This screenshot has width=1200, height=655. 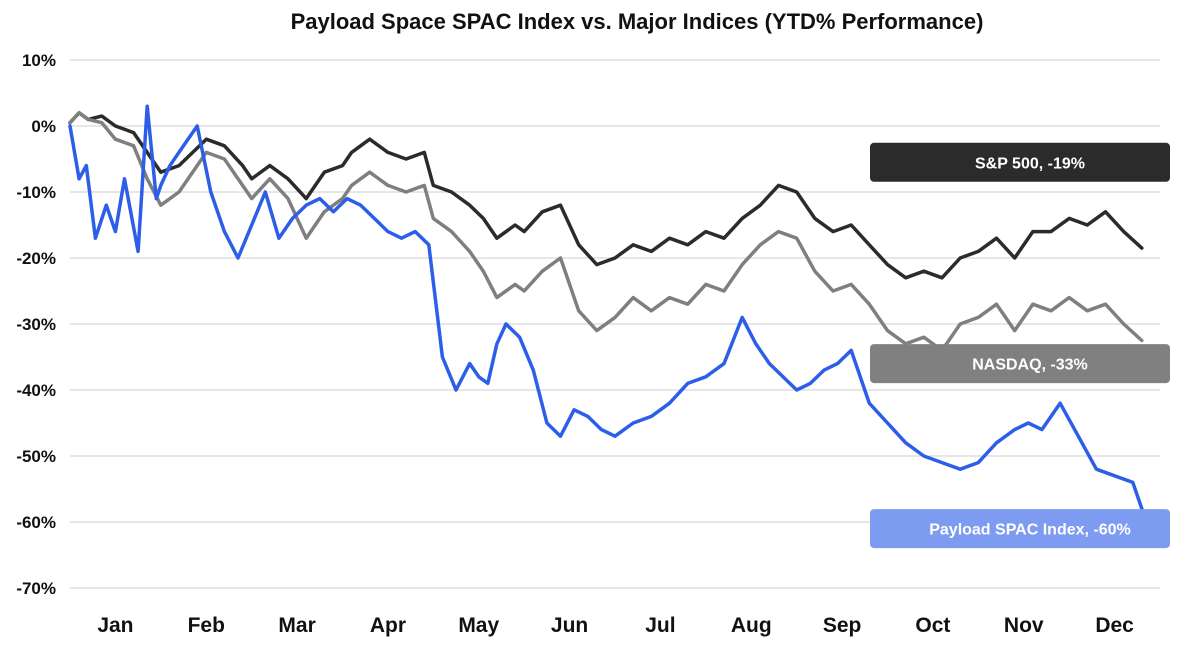 What do you see at coordinates (569, 625) in the screenshot?
I see `x-tick-label: Jun` at bounding box center [569, 625].